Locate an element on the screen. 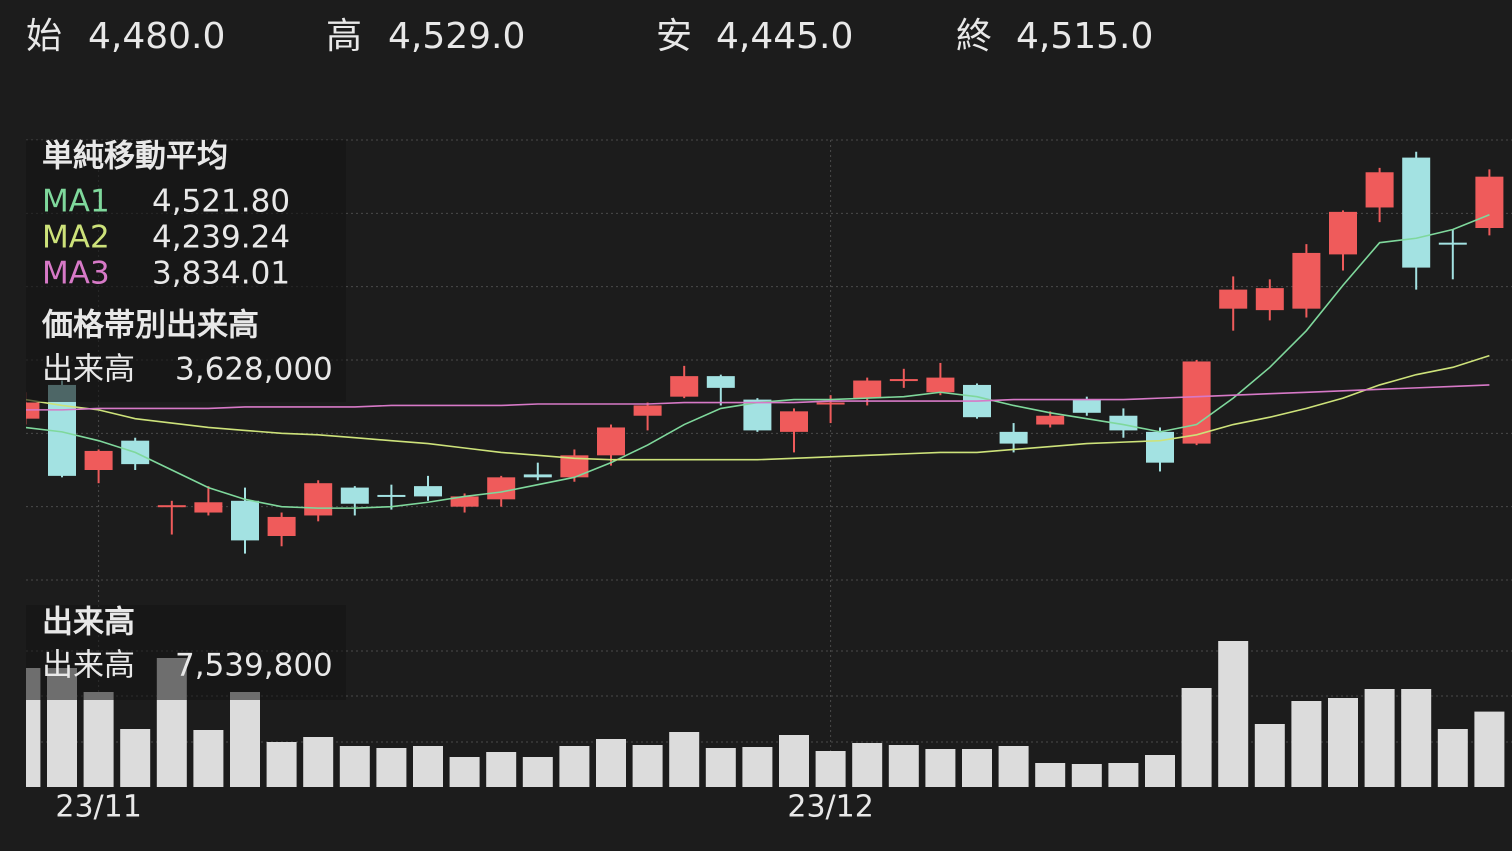 The width and height of the screenshot is (1512, 851). header-label: 高 is located at coordinates (344, 36).